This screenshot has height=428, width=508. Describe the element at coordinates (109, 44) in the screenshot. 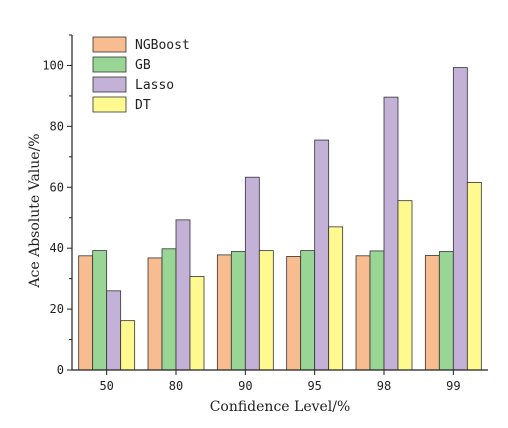

I see `legend-swatch-ngboost` at that location.